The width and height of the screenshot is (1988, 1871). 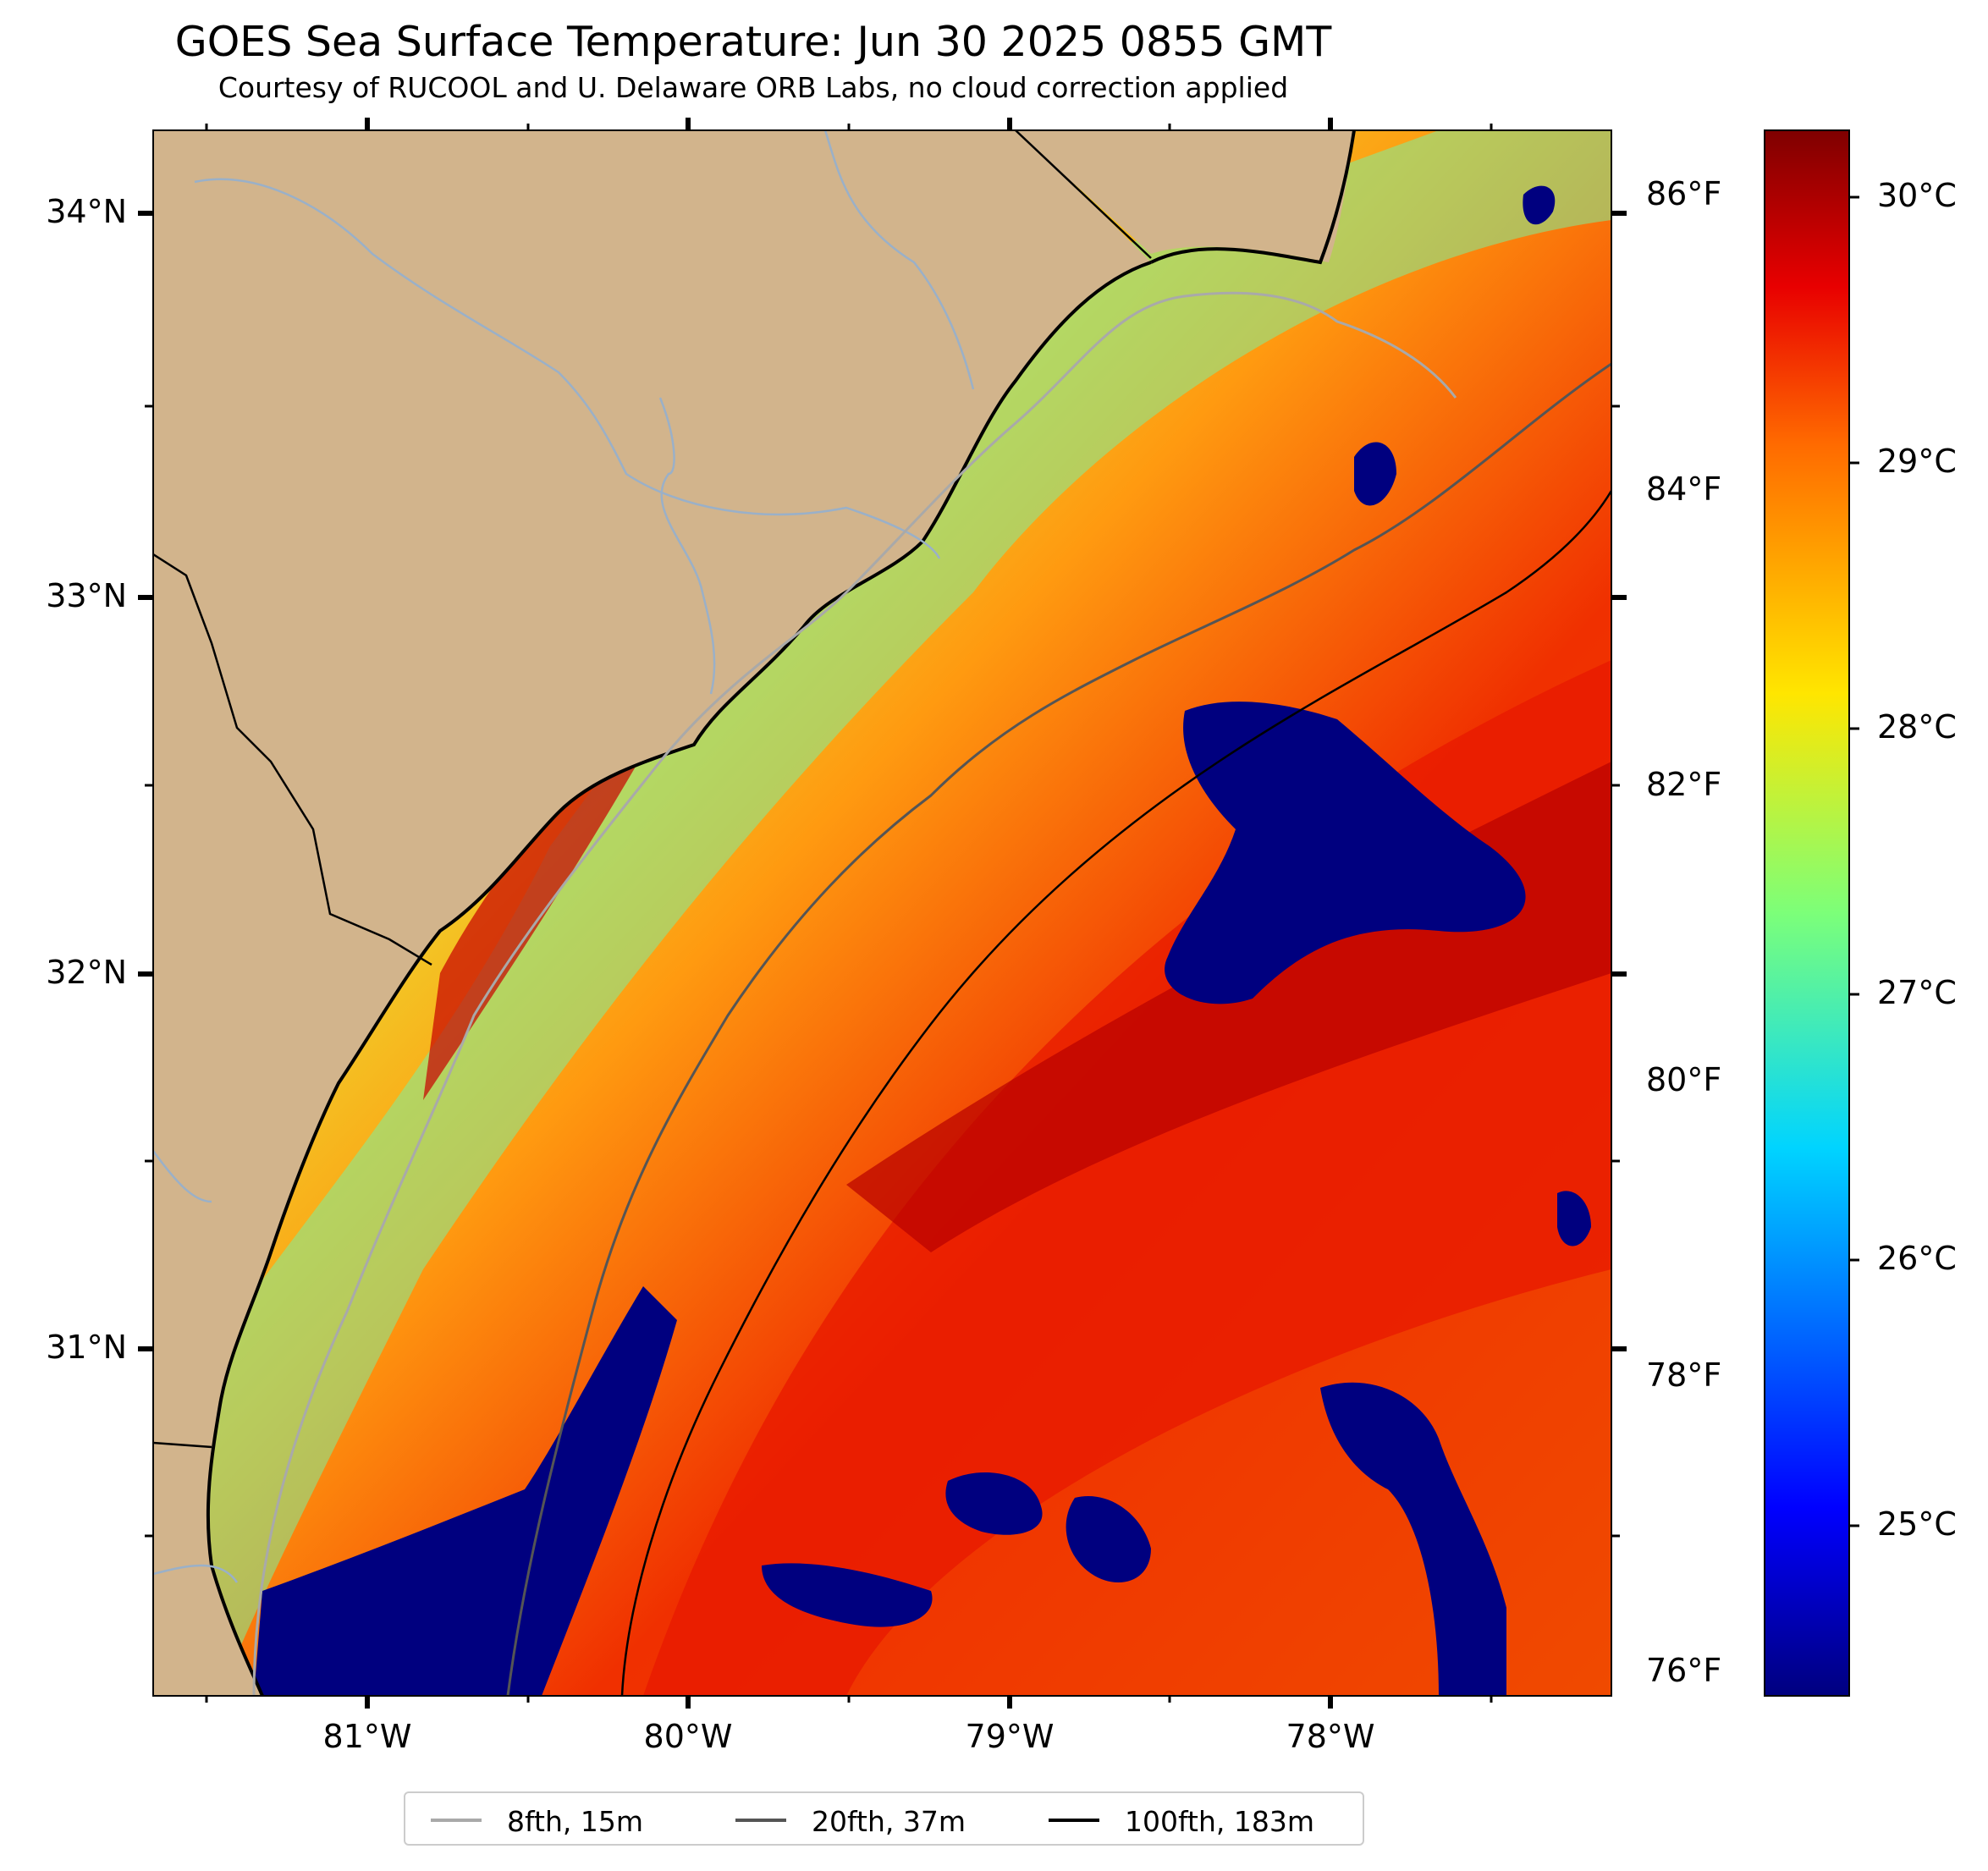 I want to click on lon-label-81: 81°W, so click(x=367, y=1737).